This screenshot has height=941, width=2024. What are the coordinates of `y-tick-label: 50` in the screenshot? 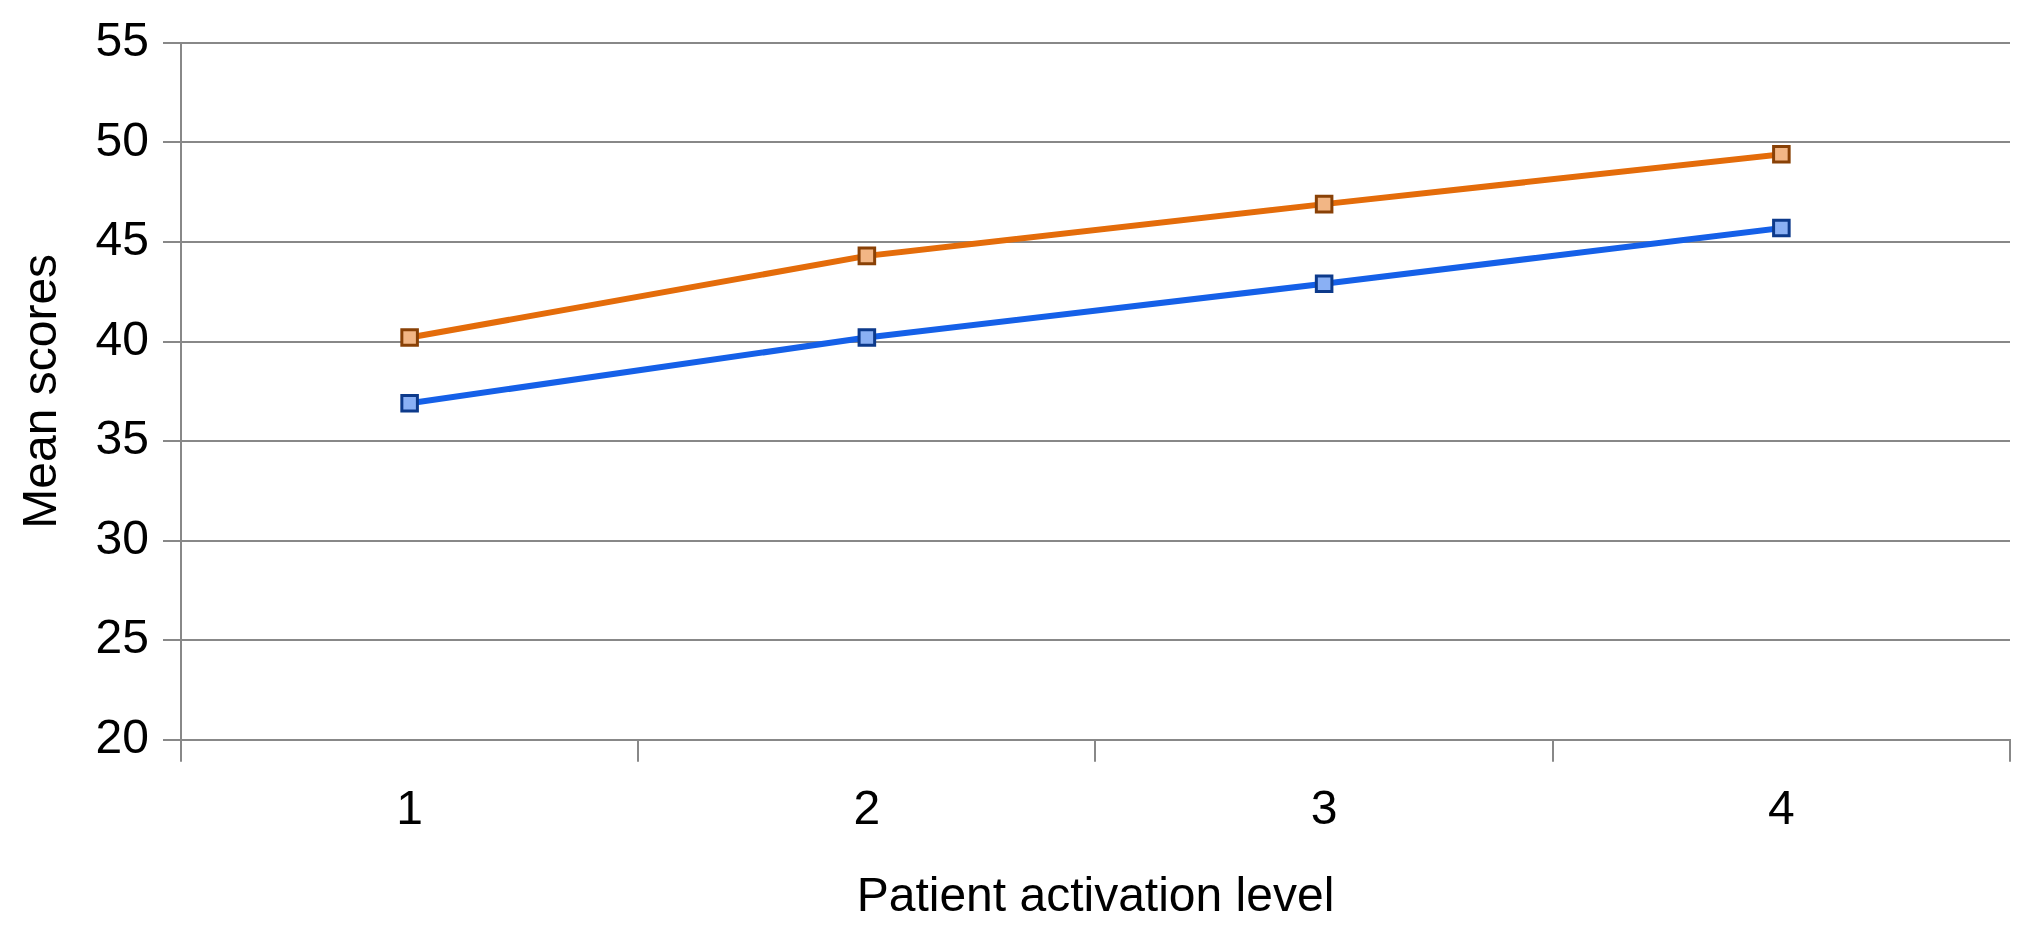 It's located at (122, 139).